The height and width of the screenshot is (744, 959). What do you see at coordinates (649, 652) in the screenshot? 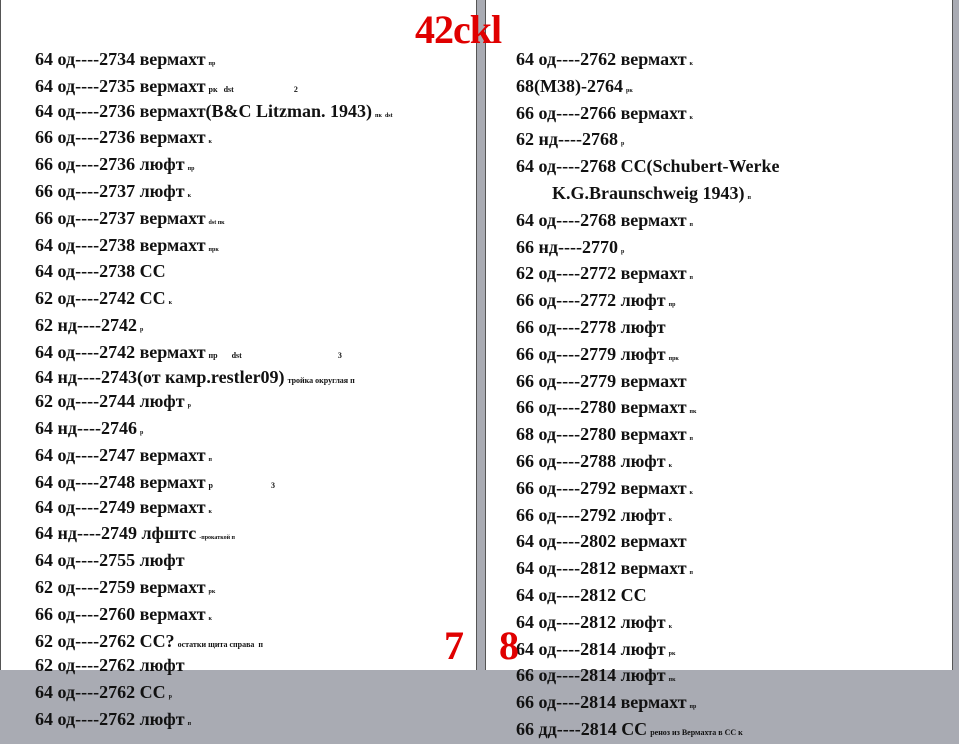
I see `text-line: 64 од----2814 люфт рк` at bounding box center [649, 652].